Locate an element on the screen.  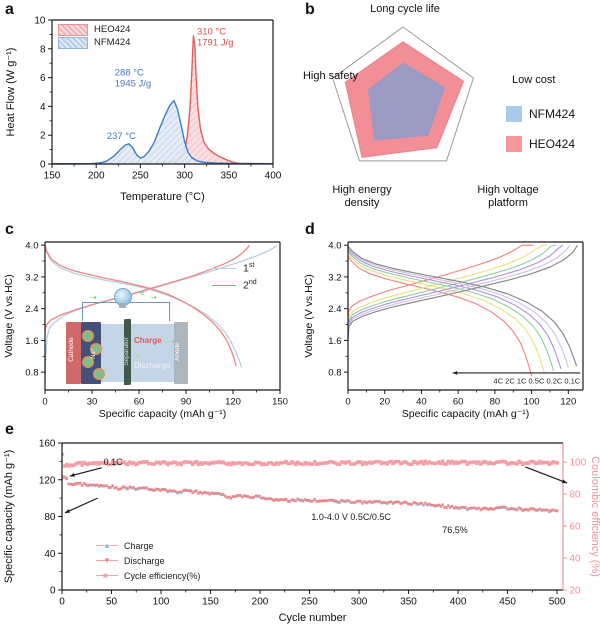
nfm424-label: NFM424 is located at coordinates (112, 42).